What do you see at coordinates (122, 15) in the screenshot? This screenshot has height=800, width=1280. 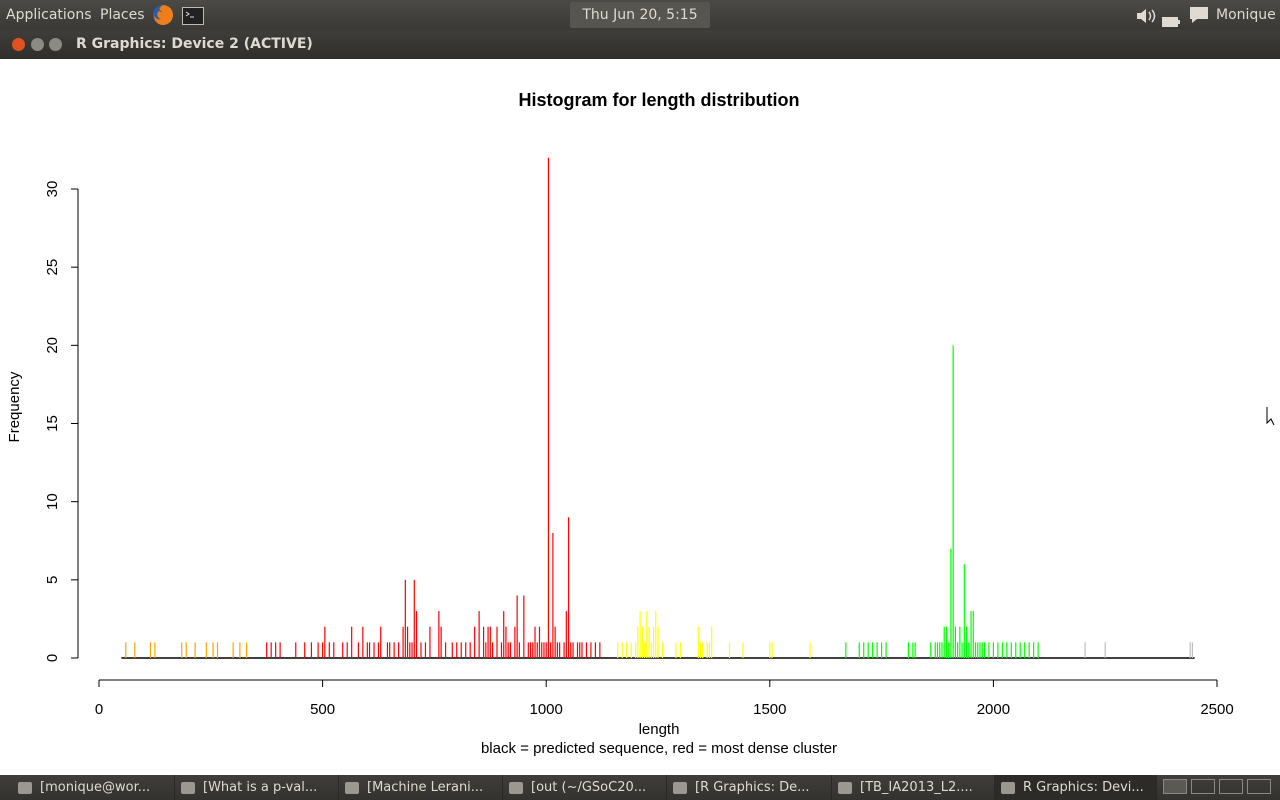 I see `places-menu: Places` at bounding box center [122, 15].